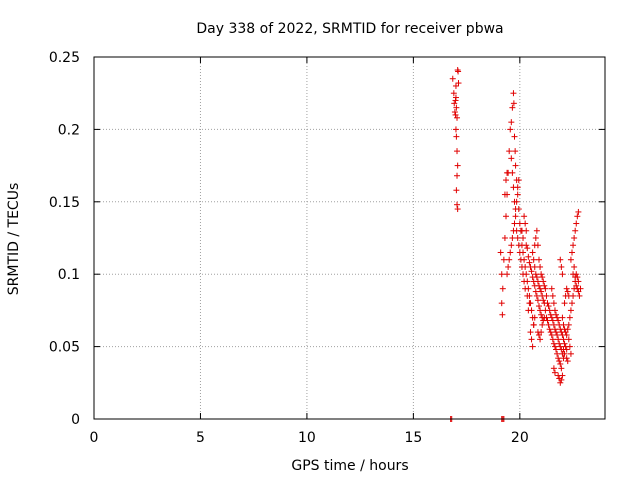  What do you see at coordinates (307, 438) in the screenshot?
I see `x-tick-label: 10` at bounding box center [307, 438].